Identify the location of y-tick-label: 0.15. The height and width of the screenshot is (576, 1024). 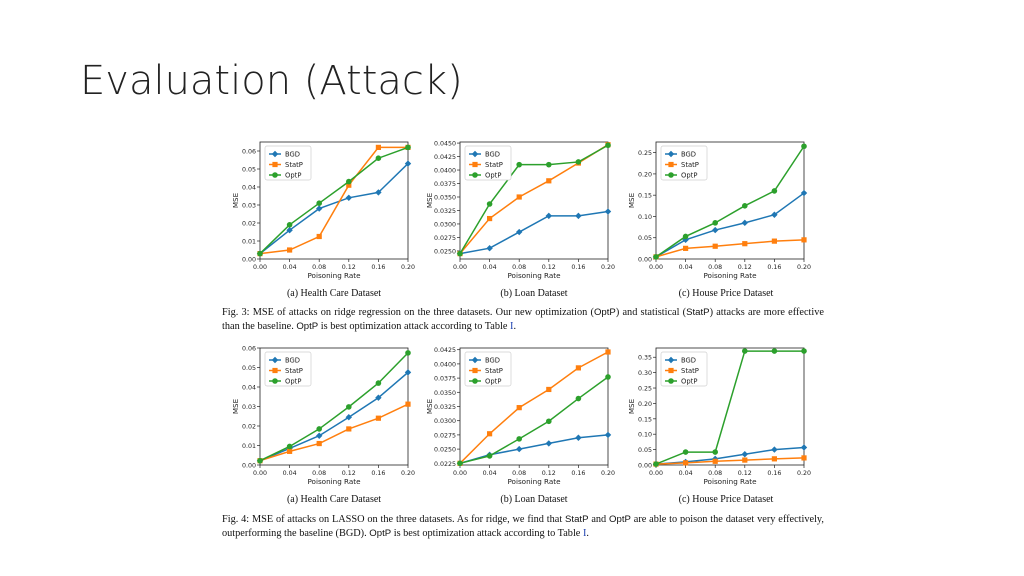
(645, 196).